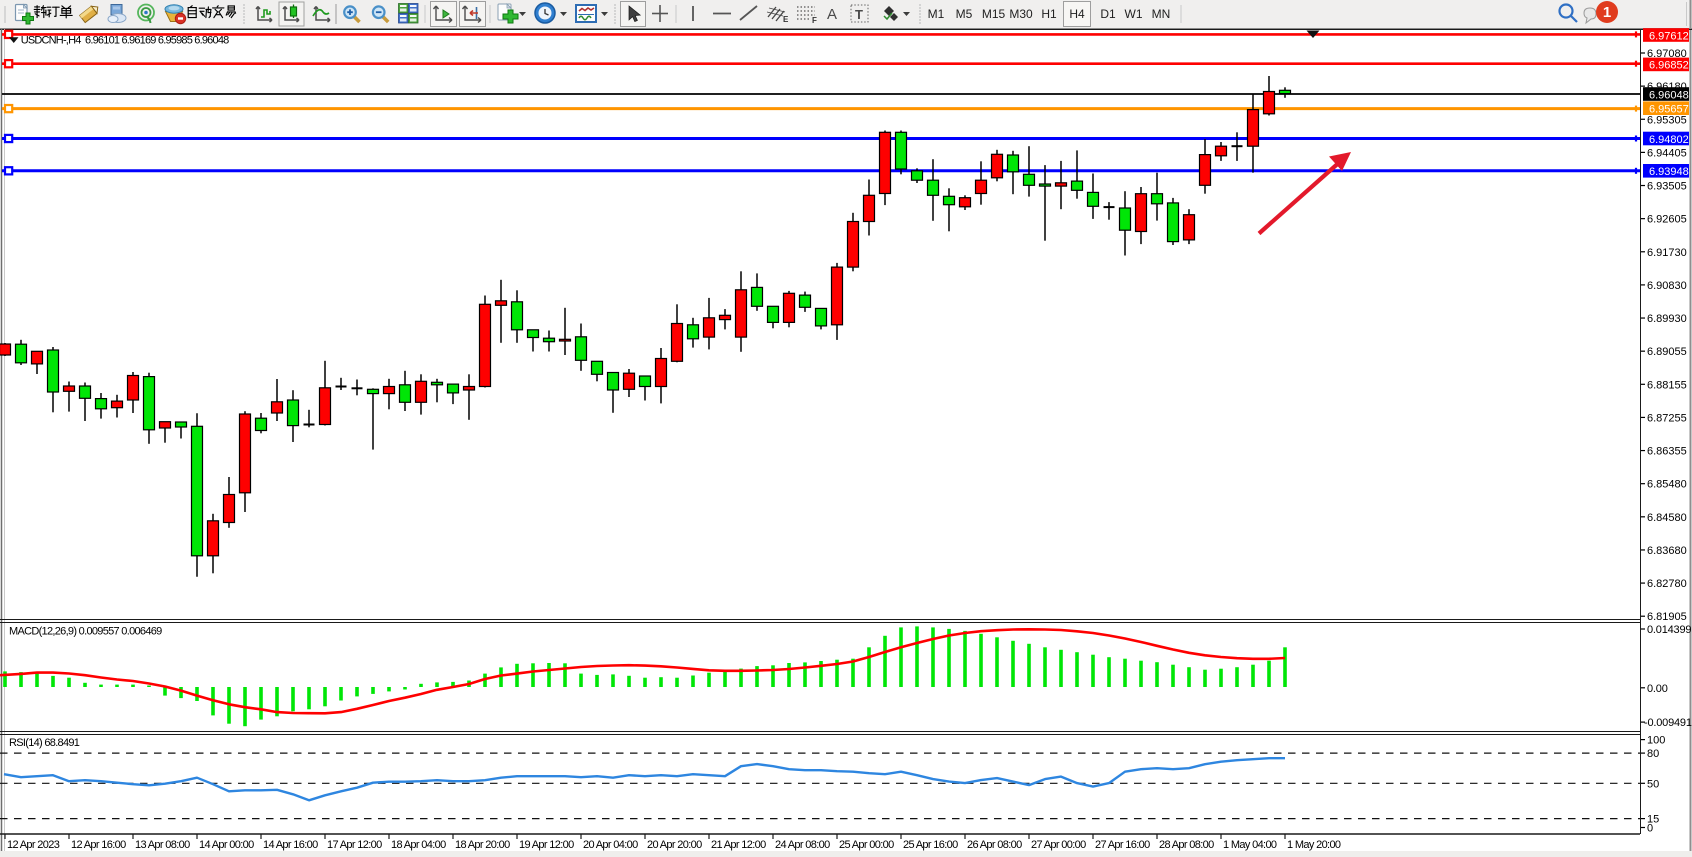 Image resolution: width=1692 pixels, height=857 pixels. Describe the element at coordinates (814, 20) in the screenshot. I see `svg-text: F` at that location.